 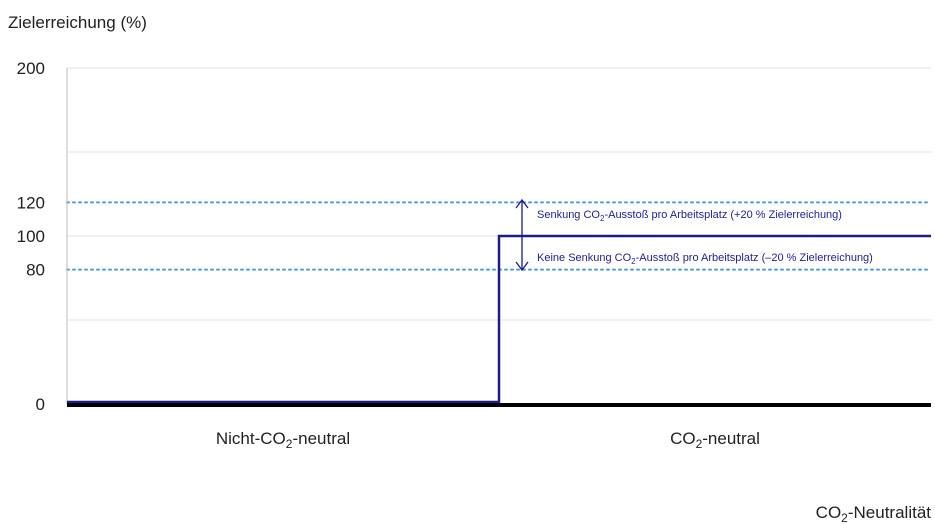 I want to click on y-tick-labels: 0 80 100 120 200, so click(x=31, y=236).